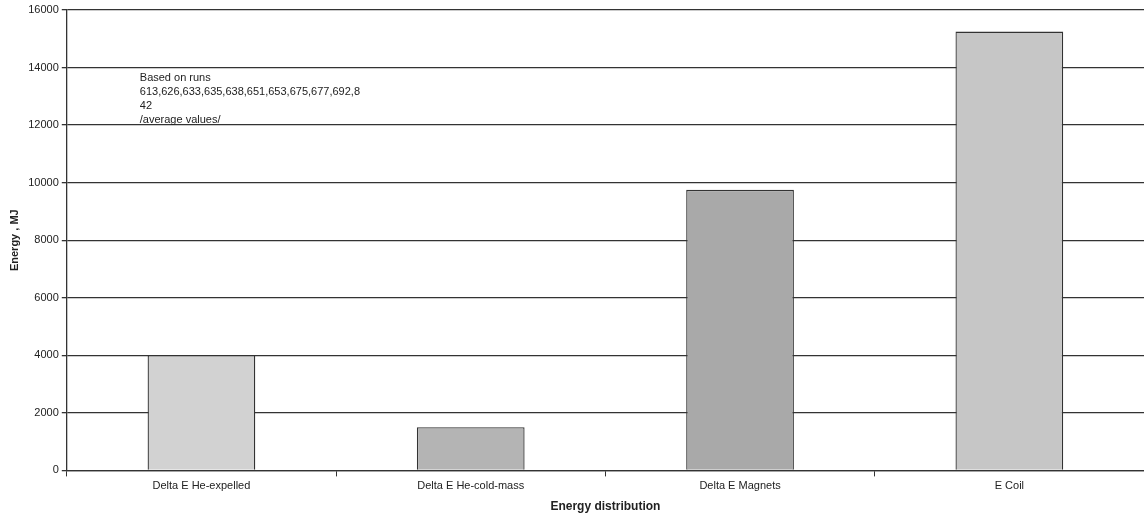 The width and height of the screenshot is (1144, 522). What do you see at coordinates (43, 9) in the screenshot?
I see `y-tick-label: 16000` at bounding box center [43, 9].